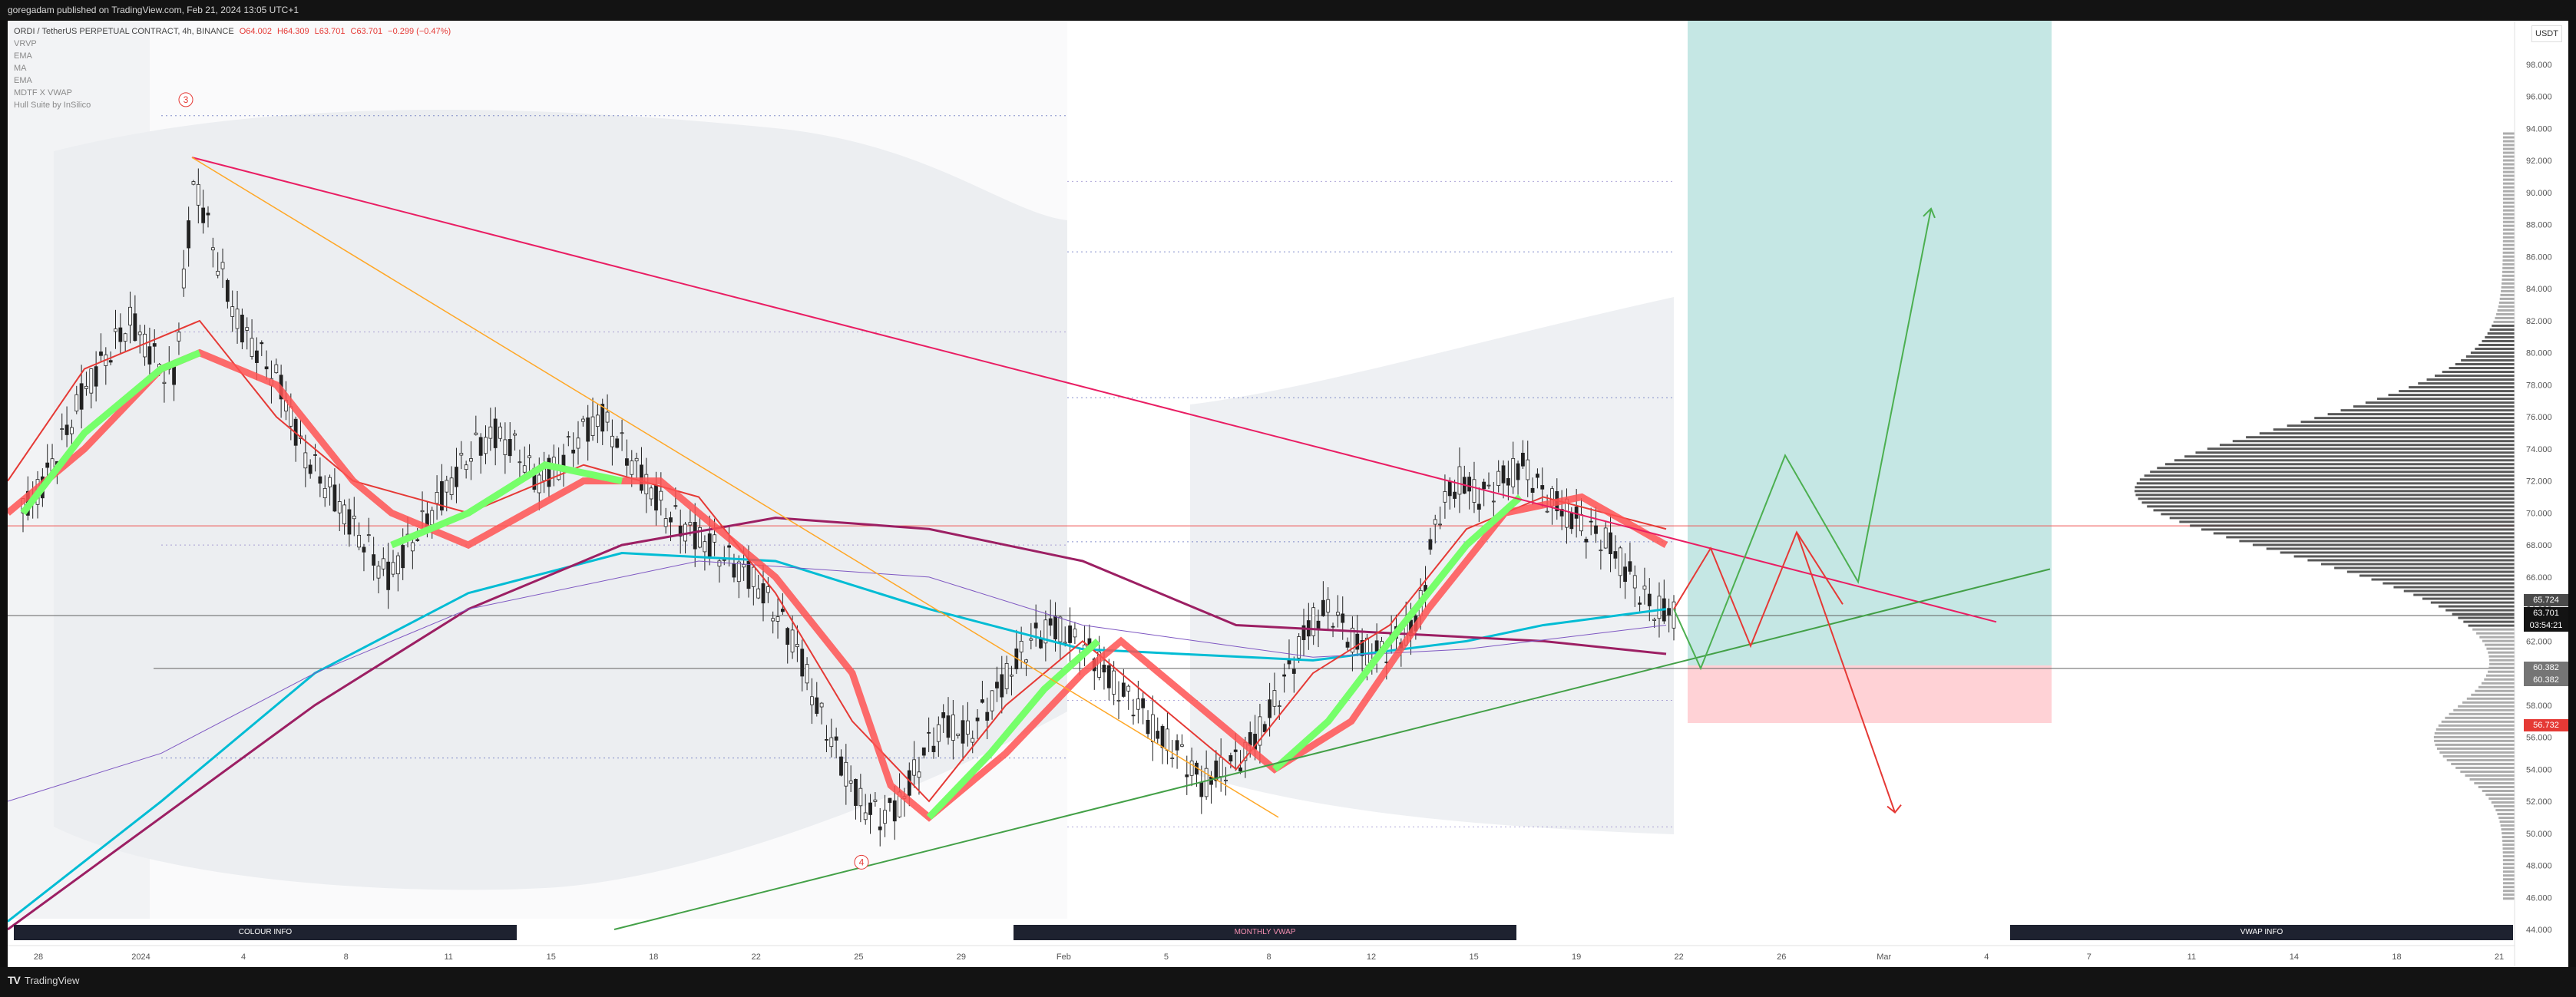 The image size is (2576, 997). What do you see at coordinates (43, 980) in the screenshot?
I see `tradingview-logo: TV TradingView` at bounding box center [43, 980].